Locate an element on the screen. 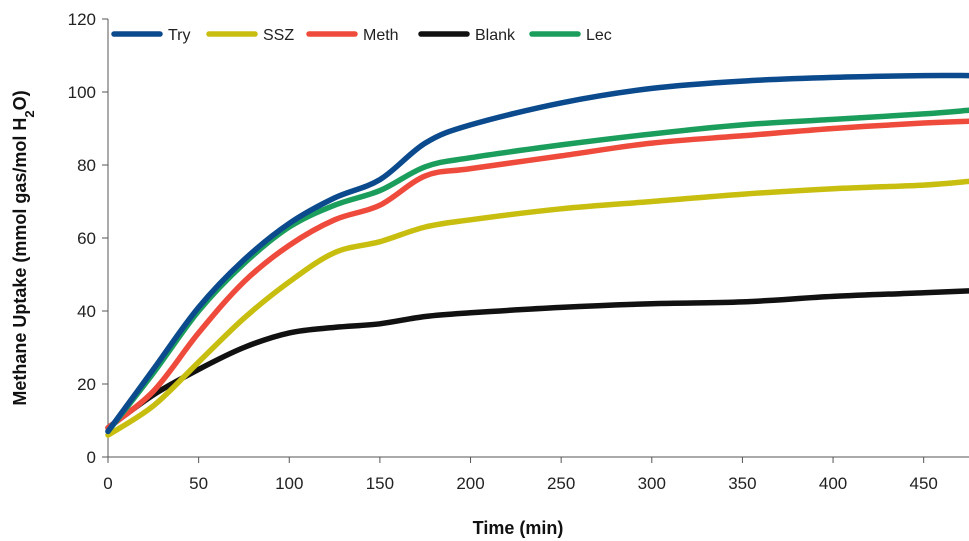  y-tick-label: 0 is located at coordinates (91, 457).